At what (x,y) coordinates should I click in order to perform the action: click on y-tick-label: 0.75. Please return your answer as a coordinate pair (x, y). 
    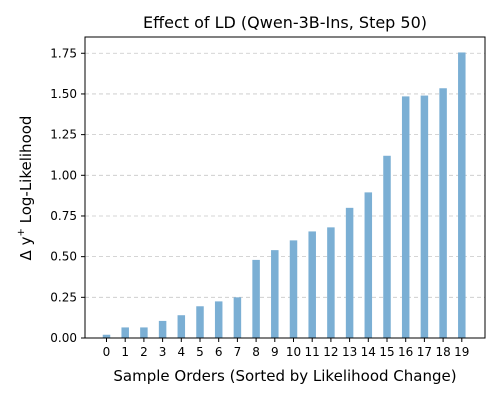
    Looking at the image, I should click on (63, 216).